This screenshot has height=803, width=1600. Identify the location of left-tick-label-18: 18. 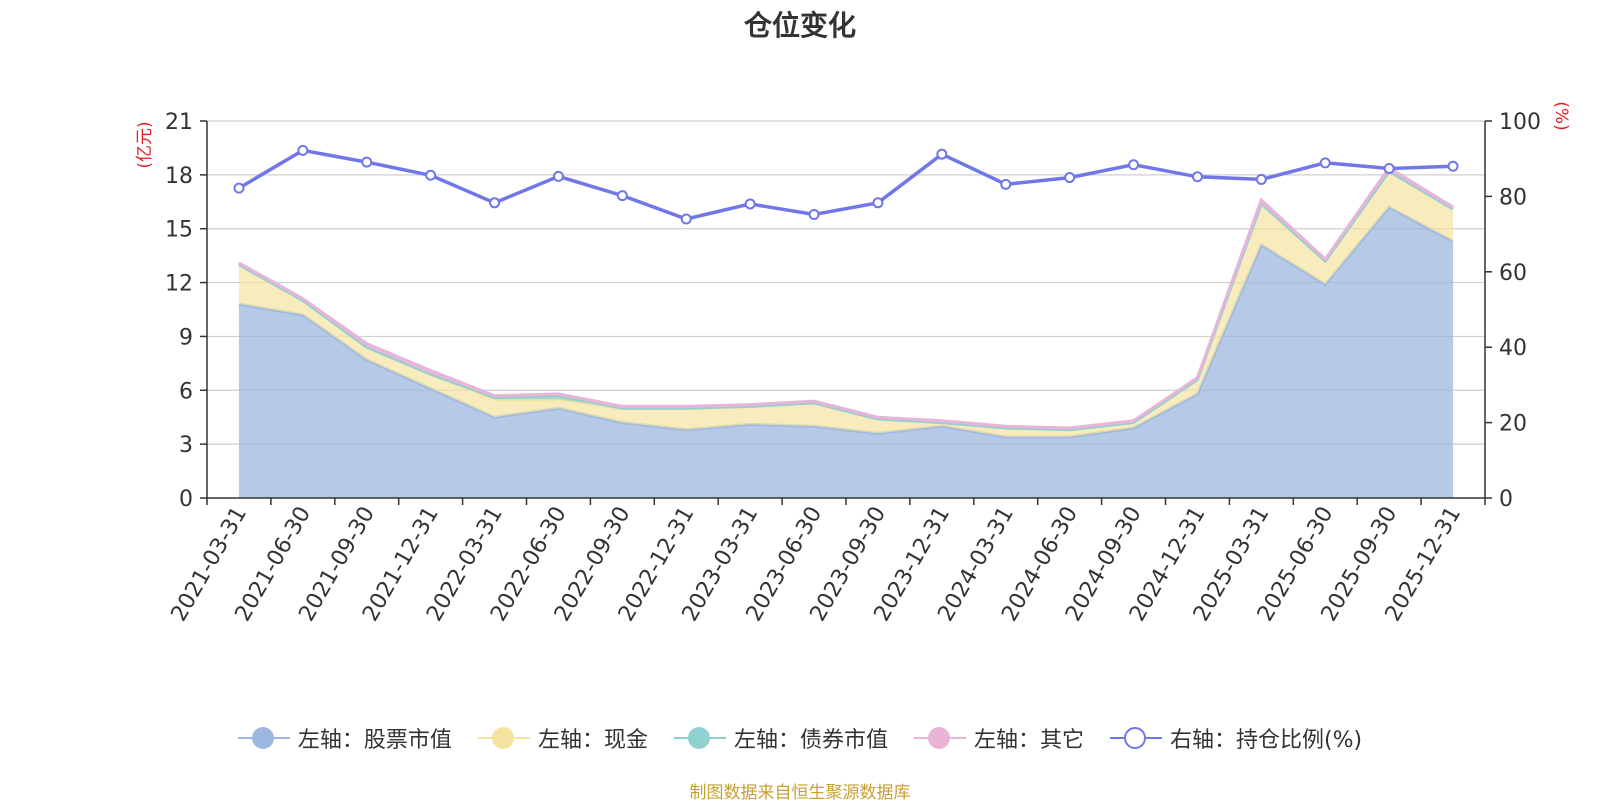
(179, 176).